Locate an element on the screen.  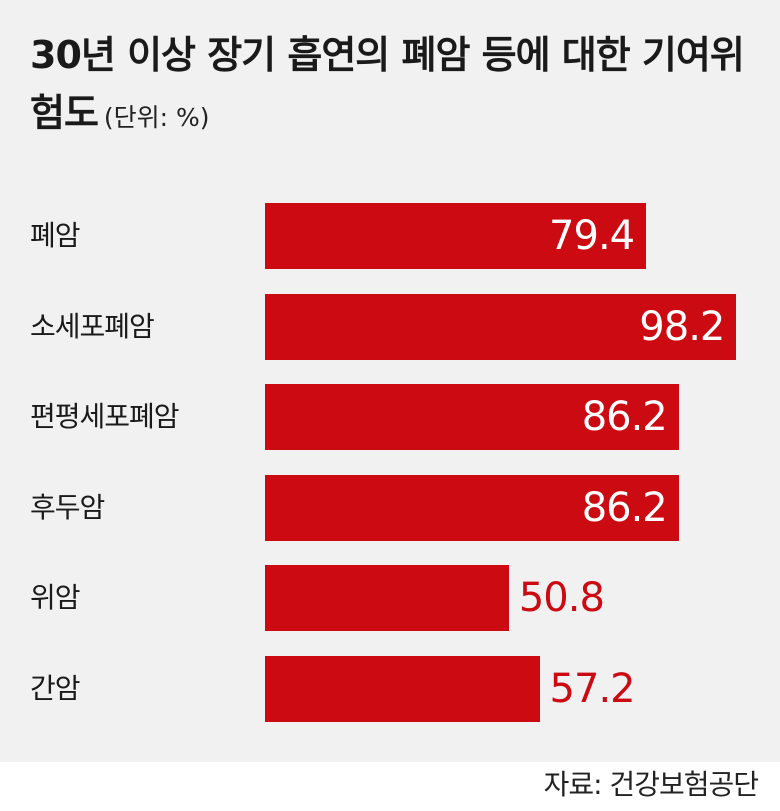
value-label: 79.4 is located at coordinates (592, 236).